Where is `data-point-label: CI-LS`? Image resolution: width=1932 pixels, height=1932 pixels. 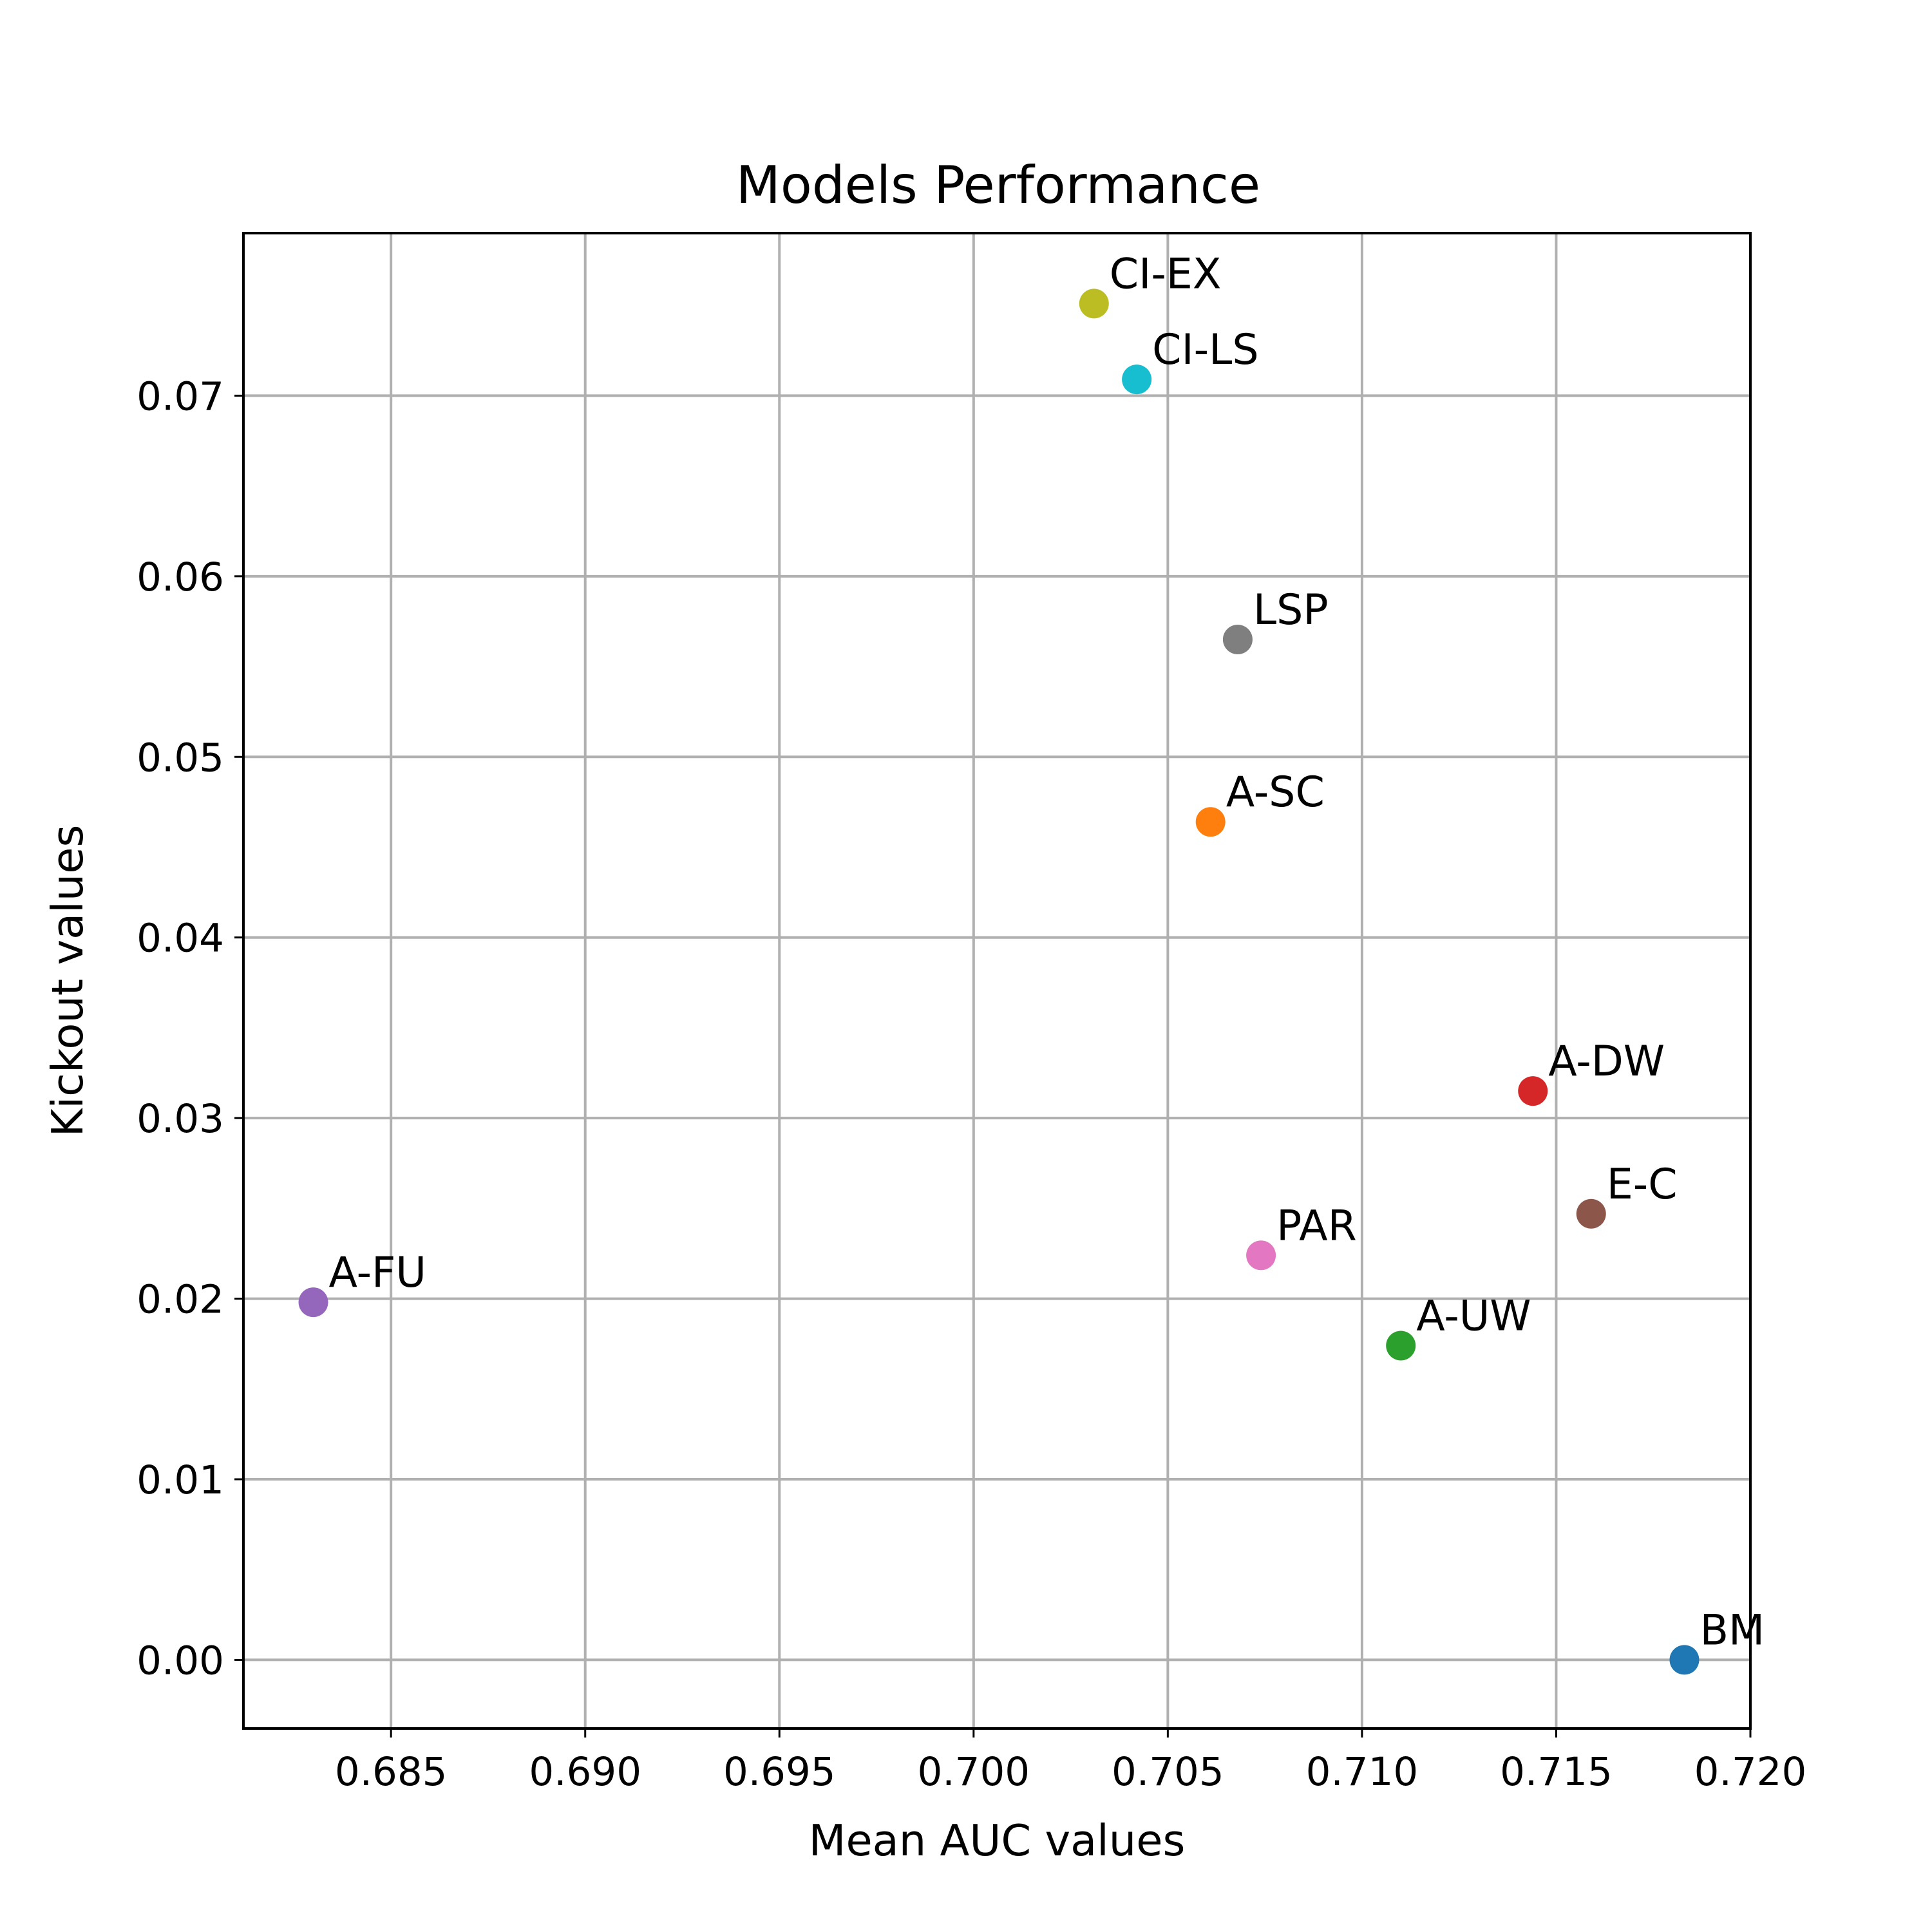
data-point-label: CI-LS is located at coordinates (1205, 350).